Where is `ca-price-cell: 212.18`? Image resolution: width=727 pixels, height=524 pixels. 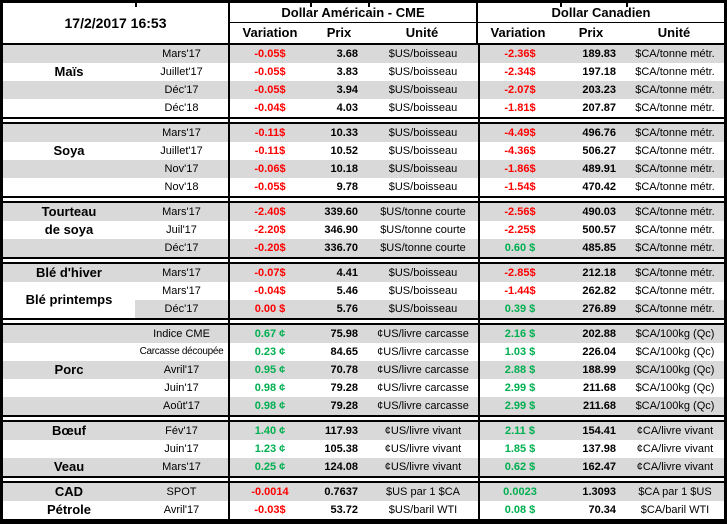
ca-price-cell: 212.18 is located at coordinates (599, 273).